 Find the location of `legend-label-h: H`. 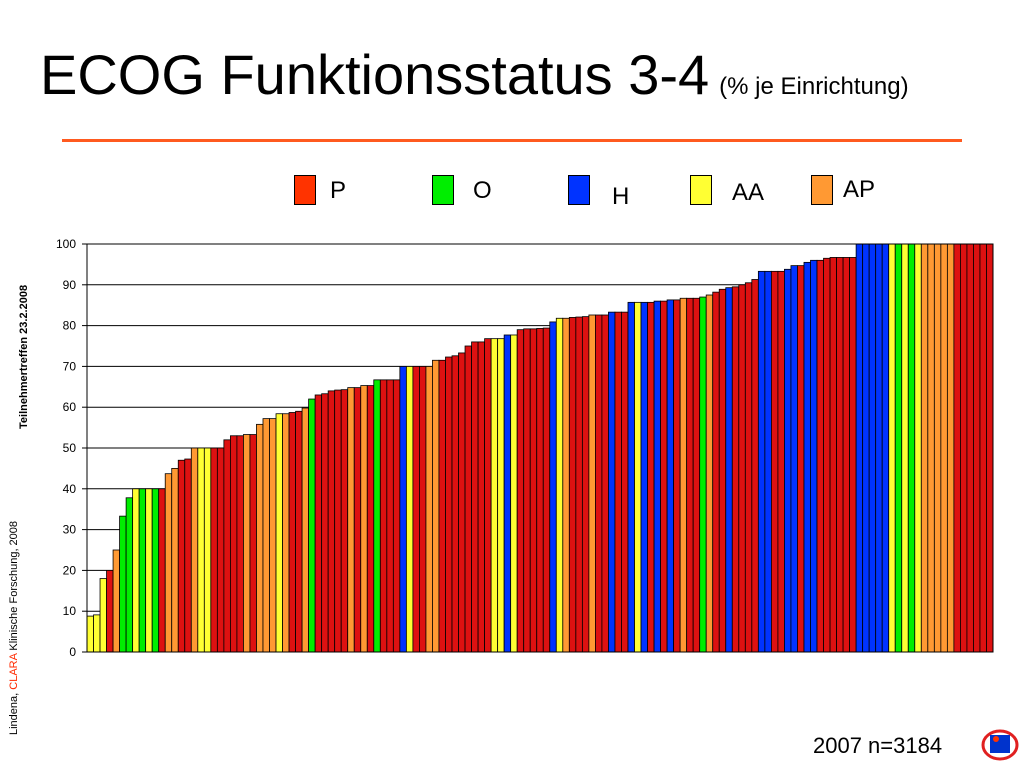

legend-label-h: H is located at coordinates (621, 196).